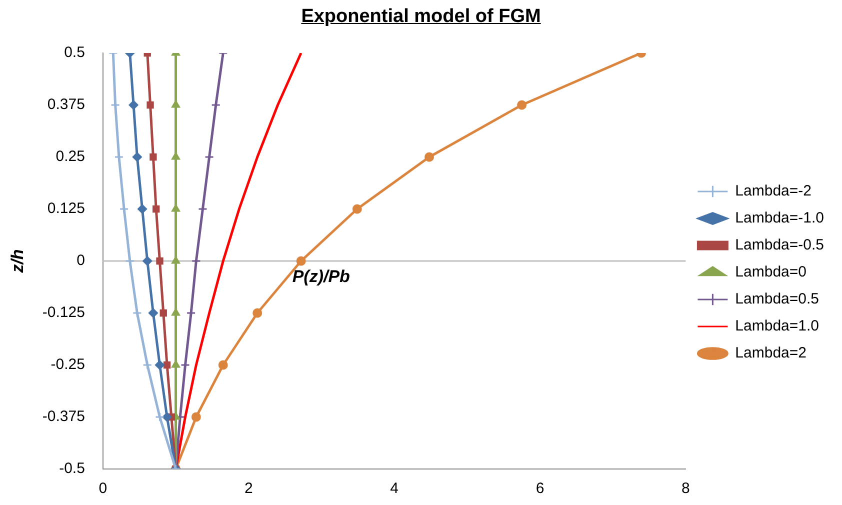  Describe the element at coordinates (773, 191) in the screenshot. I see `legend-label: Lambda=-2` at that location.